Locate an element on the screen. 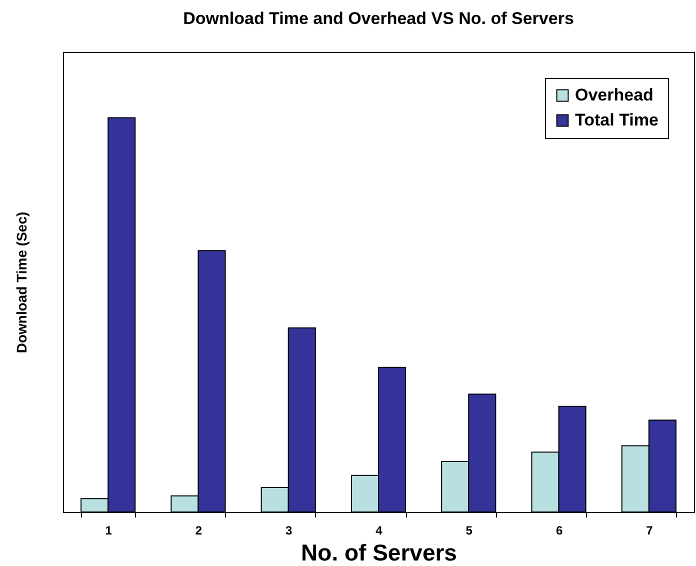  x-tick-label: 5 is located at coordinates (469, 531).